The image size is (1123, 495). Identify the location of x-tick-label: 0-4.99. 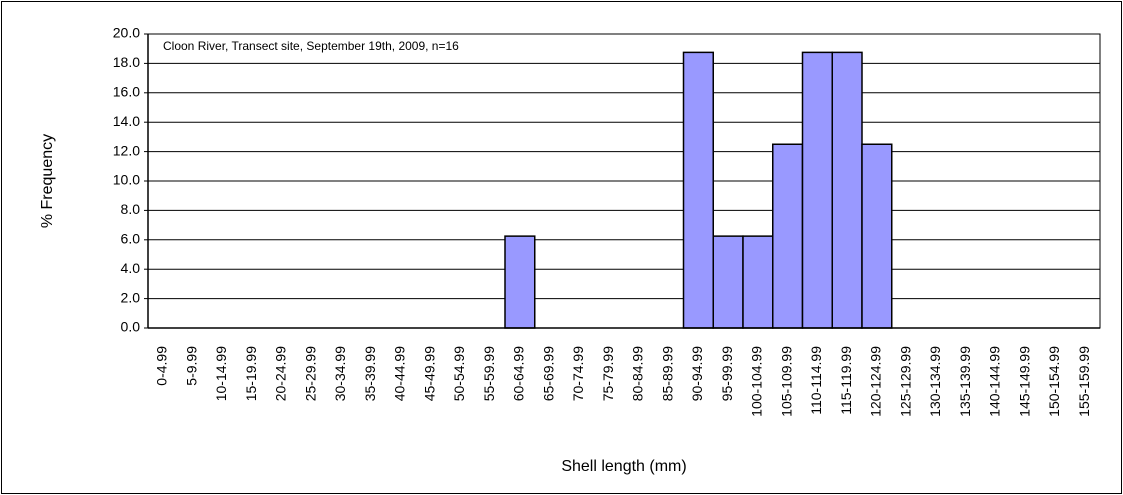
(162, 366).